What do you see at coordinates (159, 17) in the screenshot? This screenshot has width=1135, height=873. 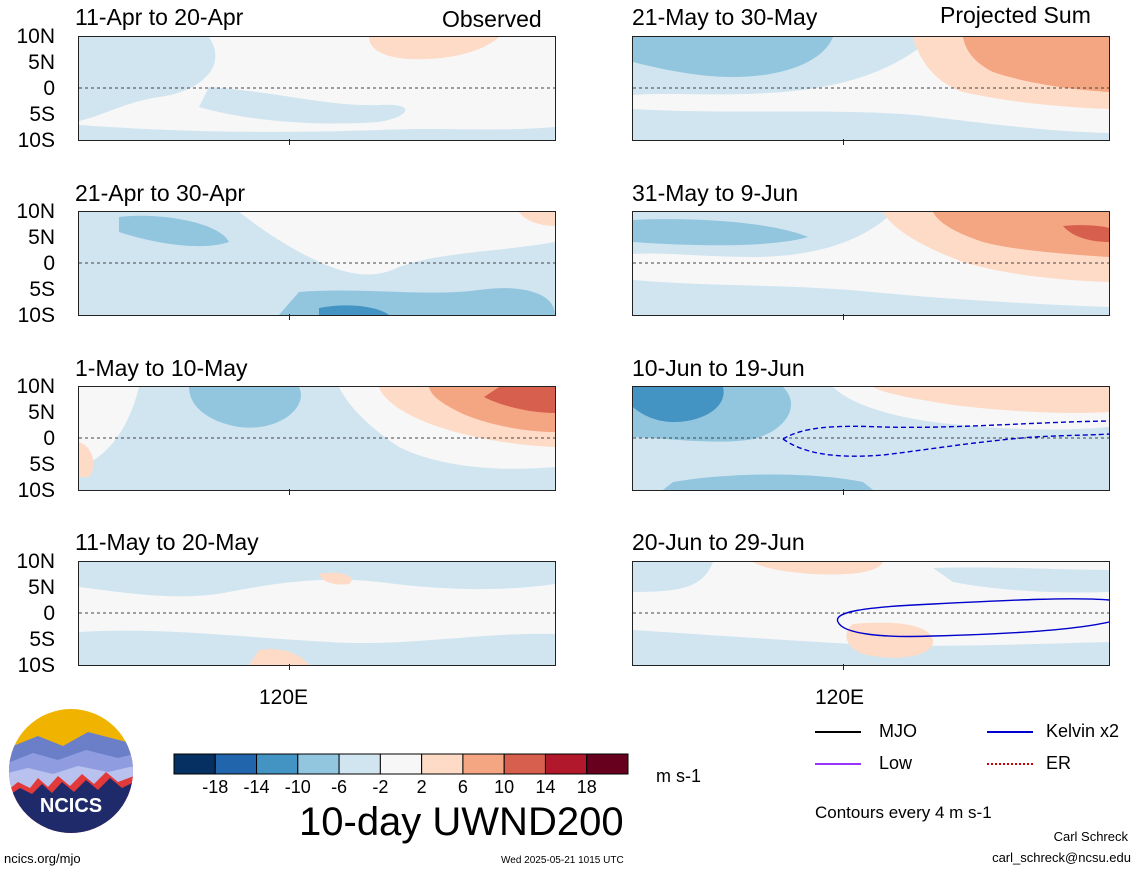 I see `panel-title-left-1: 11-Apr to 20-Apr` at bounding box center [159, 17].